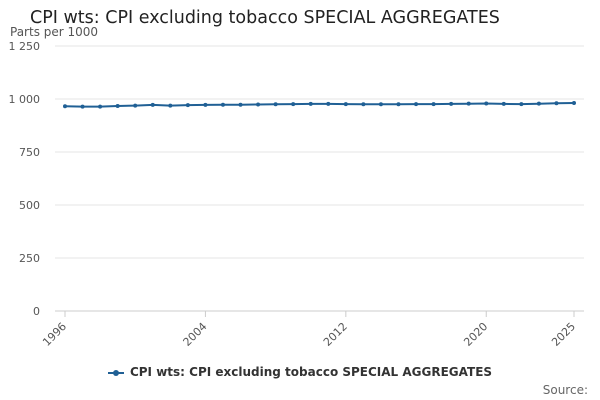  What do you see at coordinates (36, 311) in the screenshot?
I see `y-tick-label: 0` at bounding box center [36, 311].